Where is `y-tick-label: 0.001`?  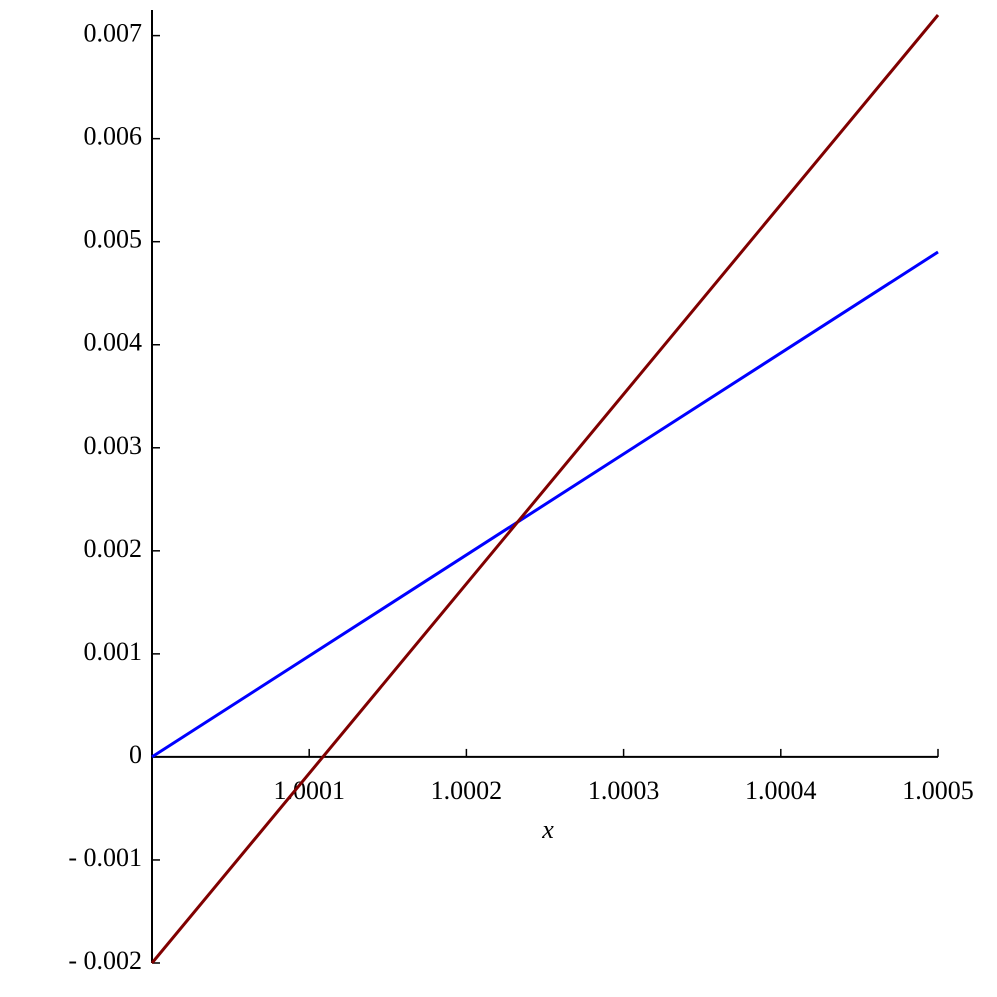 y-tick-label: 0.001 is located at coordinates (113, 651).